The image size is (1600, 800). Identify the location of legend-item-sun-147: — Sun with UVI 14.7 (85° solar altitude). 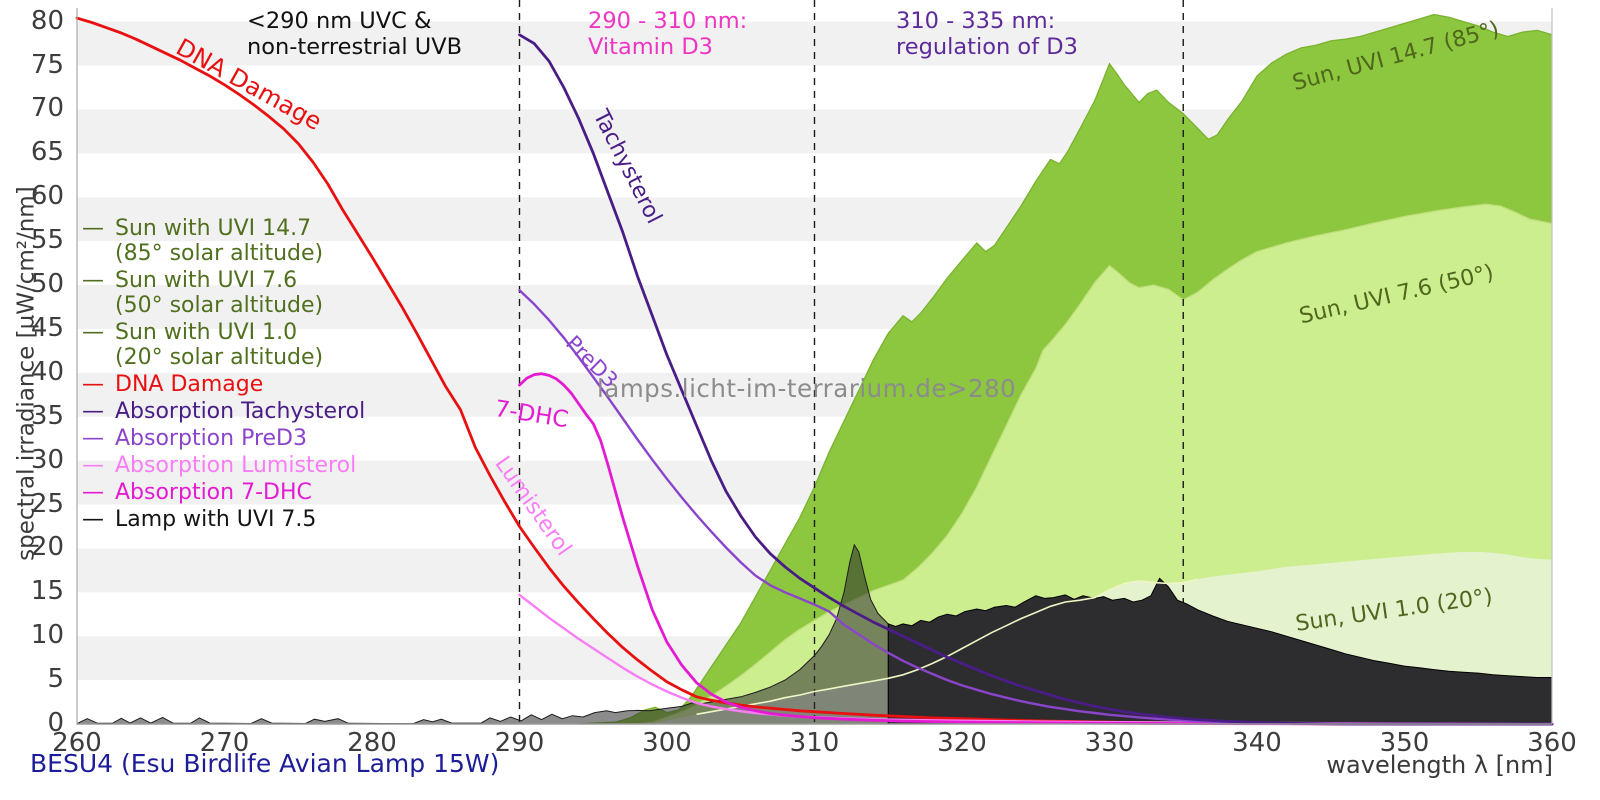
(223, 241).